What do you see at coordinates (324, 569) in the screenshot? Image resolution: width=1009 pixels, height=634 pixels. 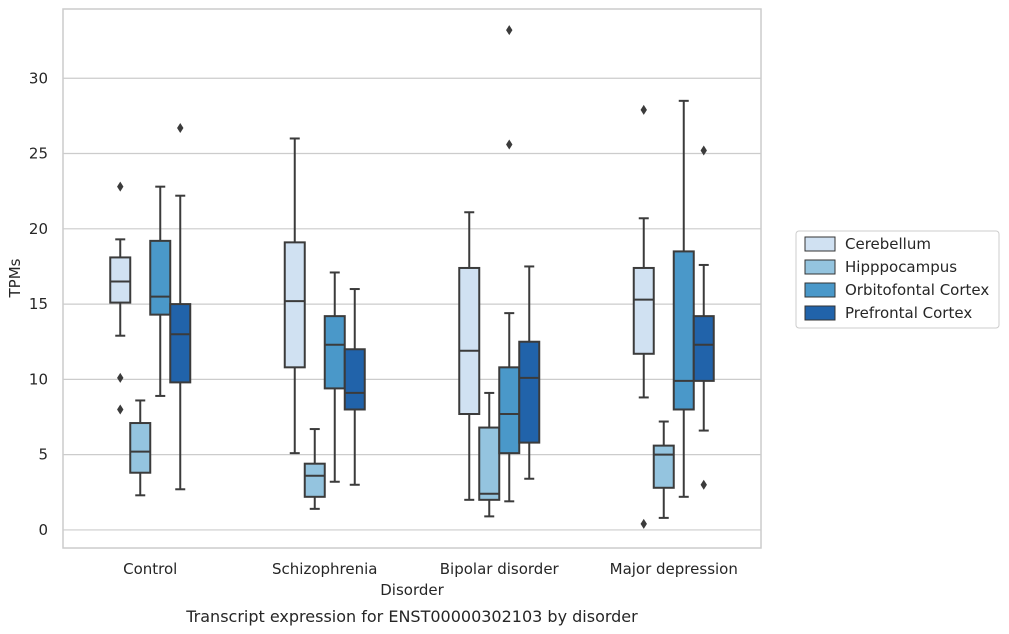 I see `x-tick-label: Schizophrenia` at bounding box center [324, 569].